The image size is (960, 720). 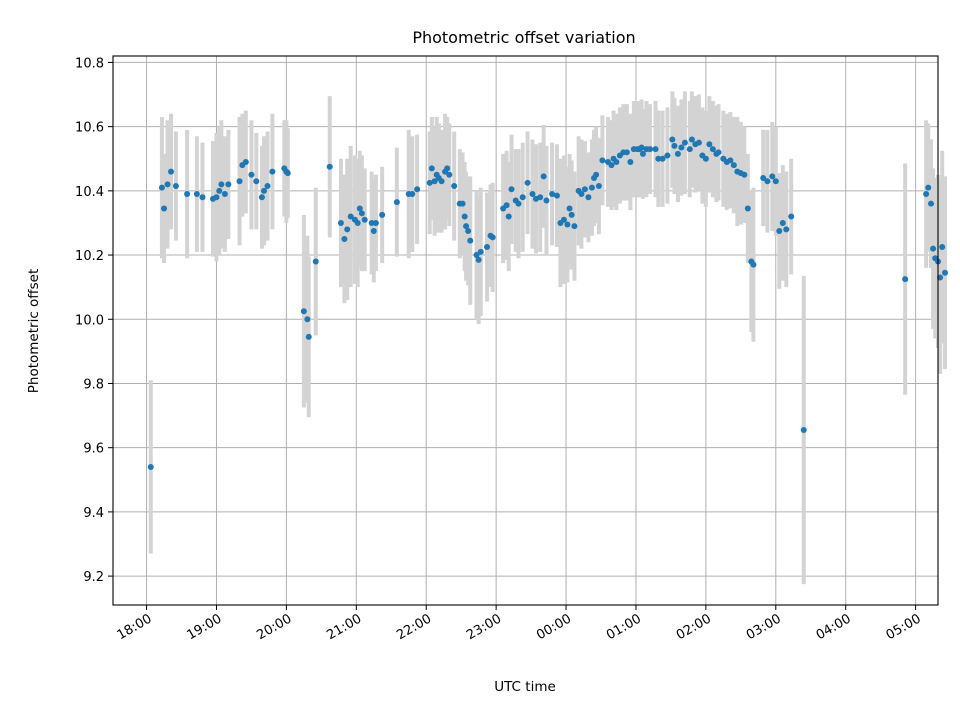 What do you see at coordinates (525, 687) in the screenshot?
I see `x-axis-label: UTC time` at bounding box center [525, 687].